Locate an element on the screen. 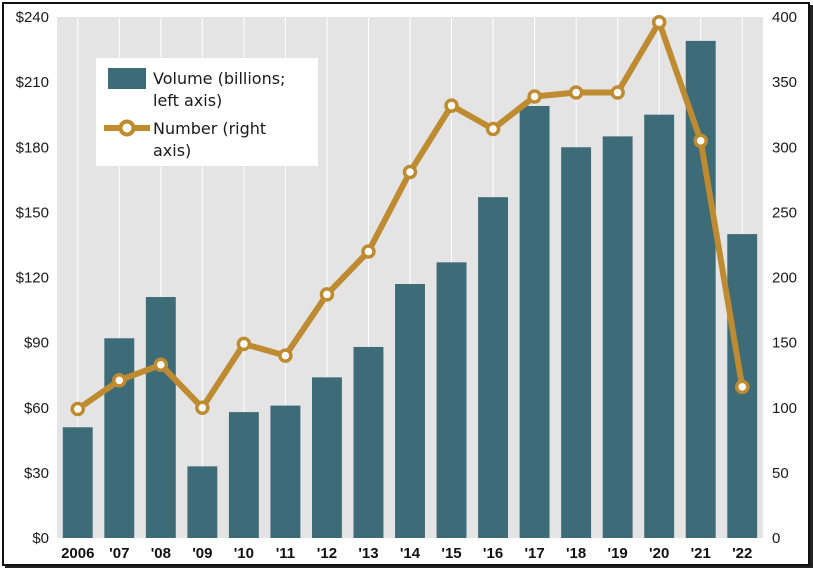 The width and height of the screenshot is (813, 568). right-tick-label: 400 is located at coordinates (784, 17).